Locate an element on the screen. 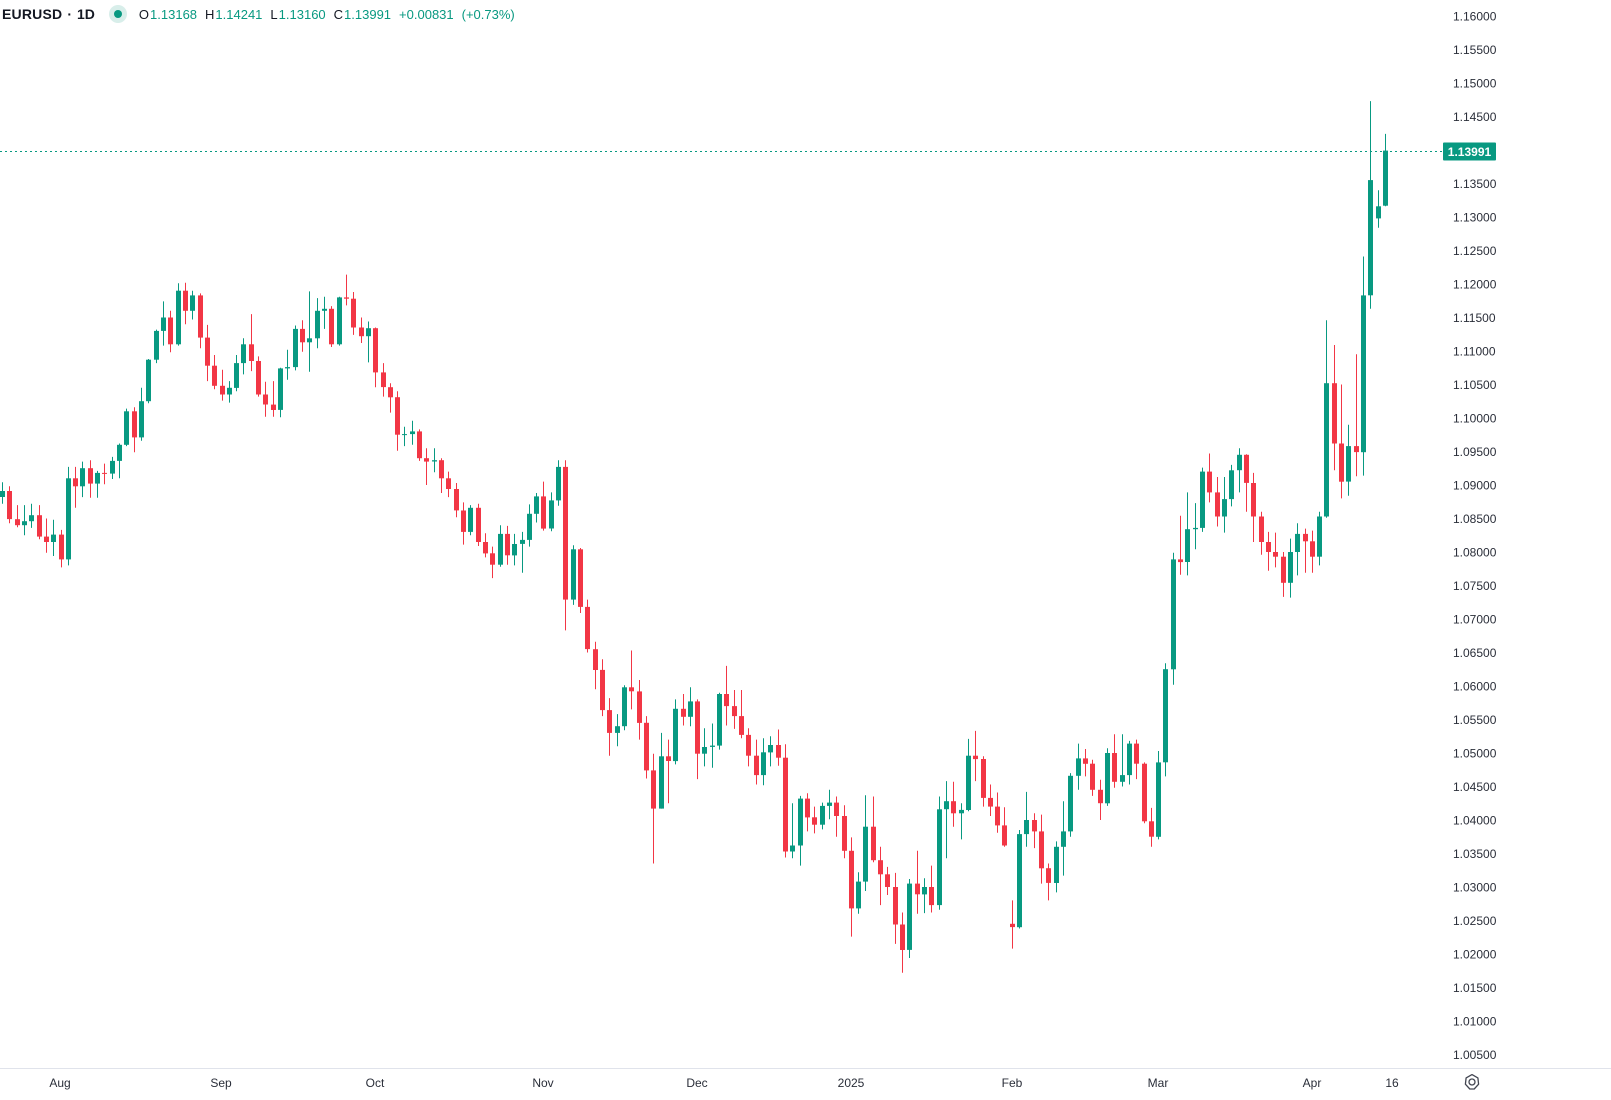 The image size is (1611, 1100). price-axis-label: 1.06500 is located at coordinates (1475, 653).